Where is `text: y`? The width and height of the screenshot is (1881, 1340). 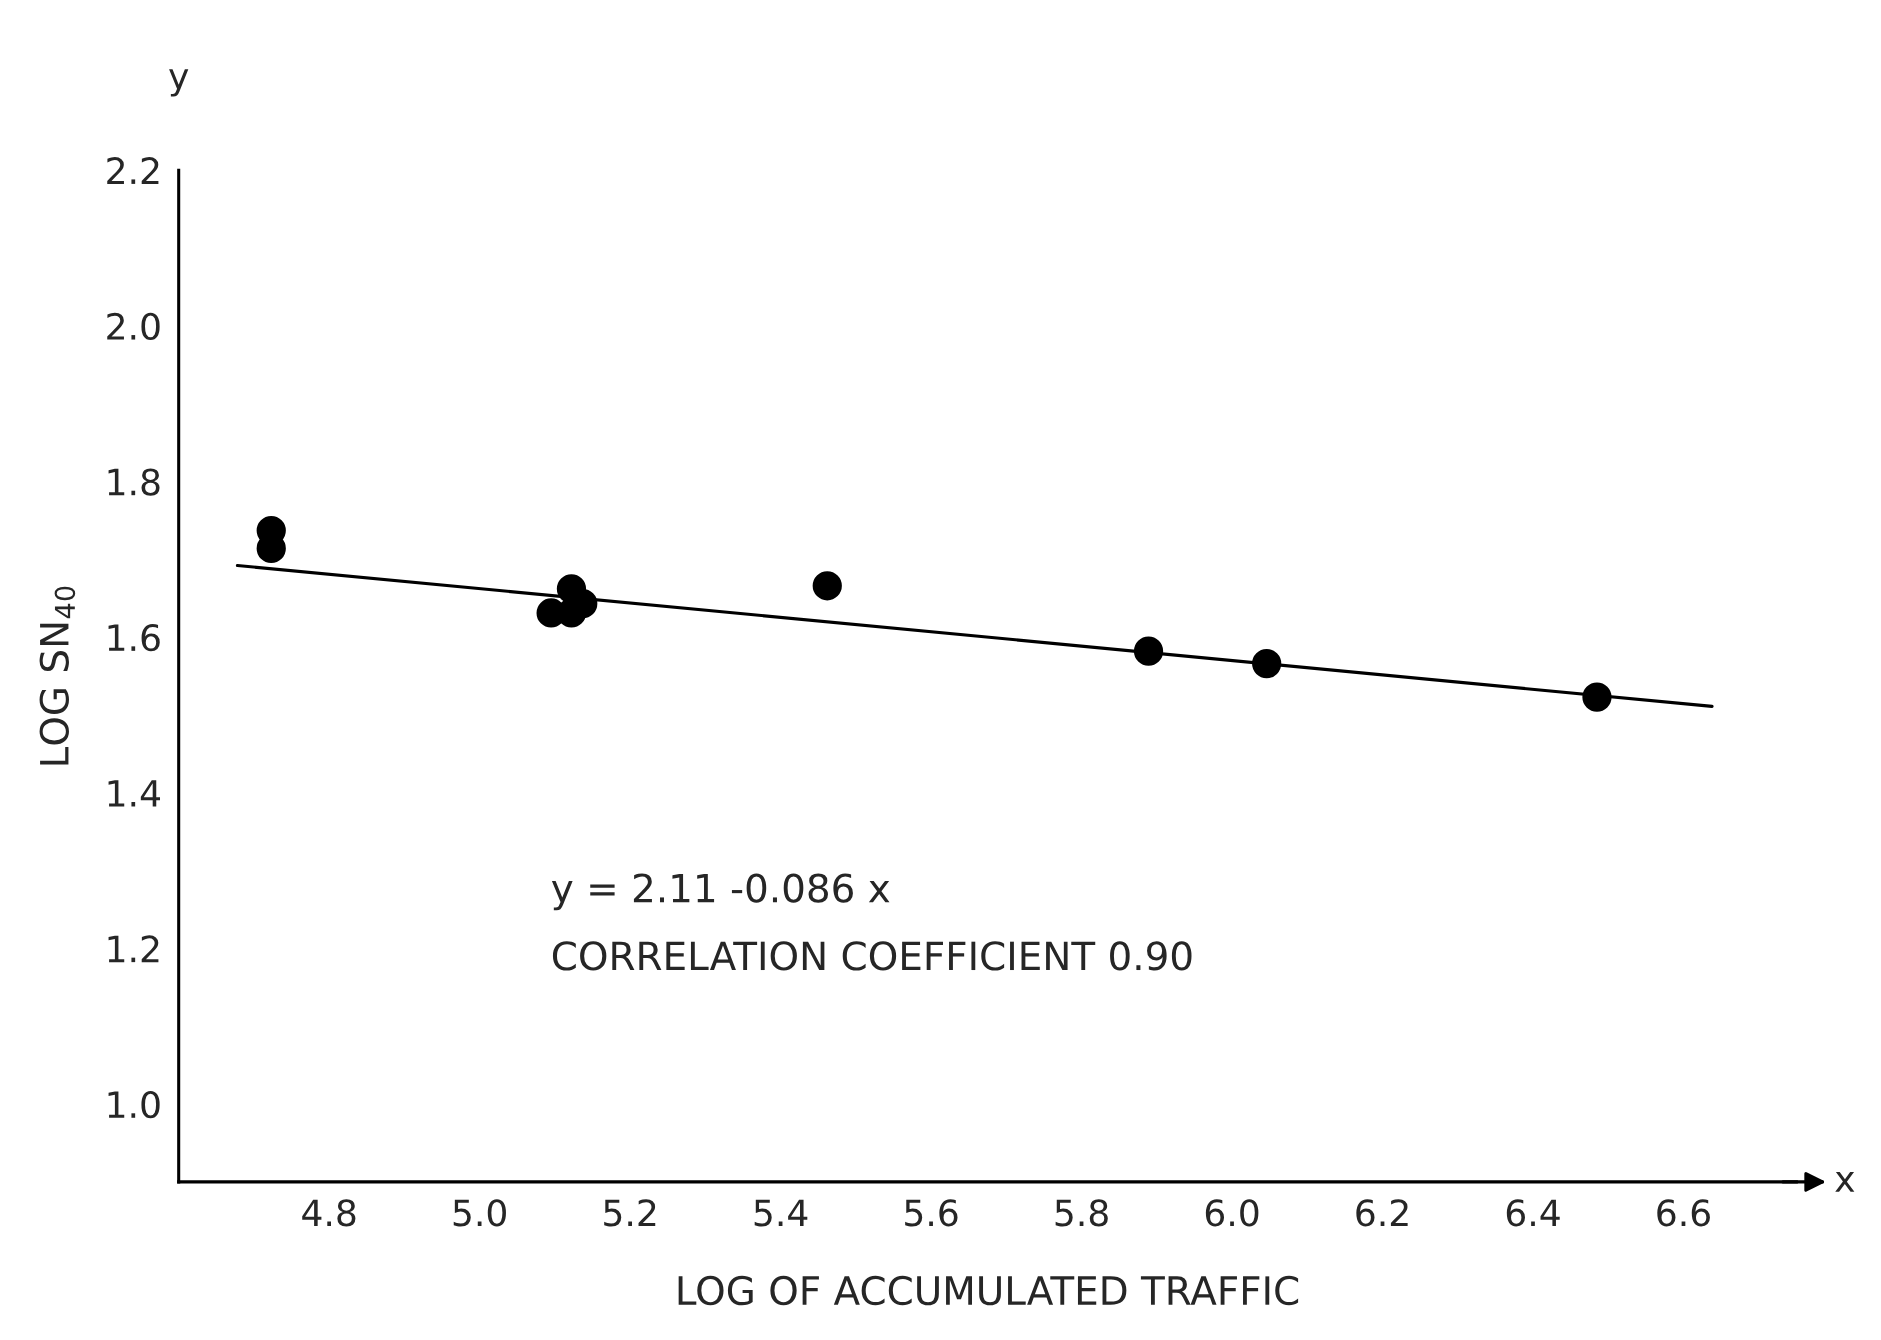 text: y is located at coordinates (179, 83).